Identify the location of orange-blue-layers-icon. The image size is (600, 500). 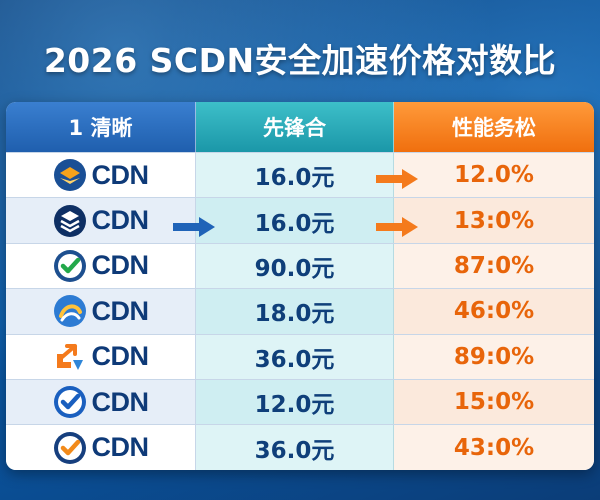
(69, 175).